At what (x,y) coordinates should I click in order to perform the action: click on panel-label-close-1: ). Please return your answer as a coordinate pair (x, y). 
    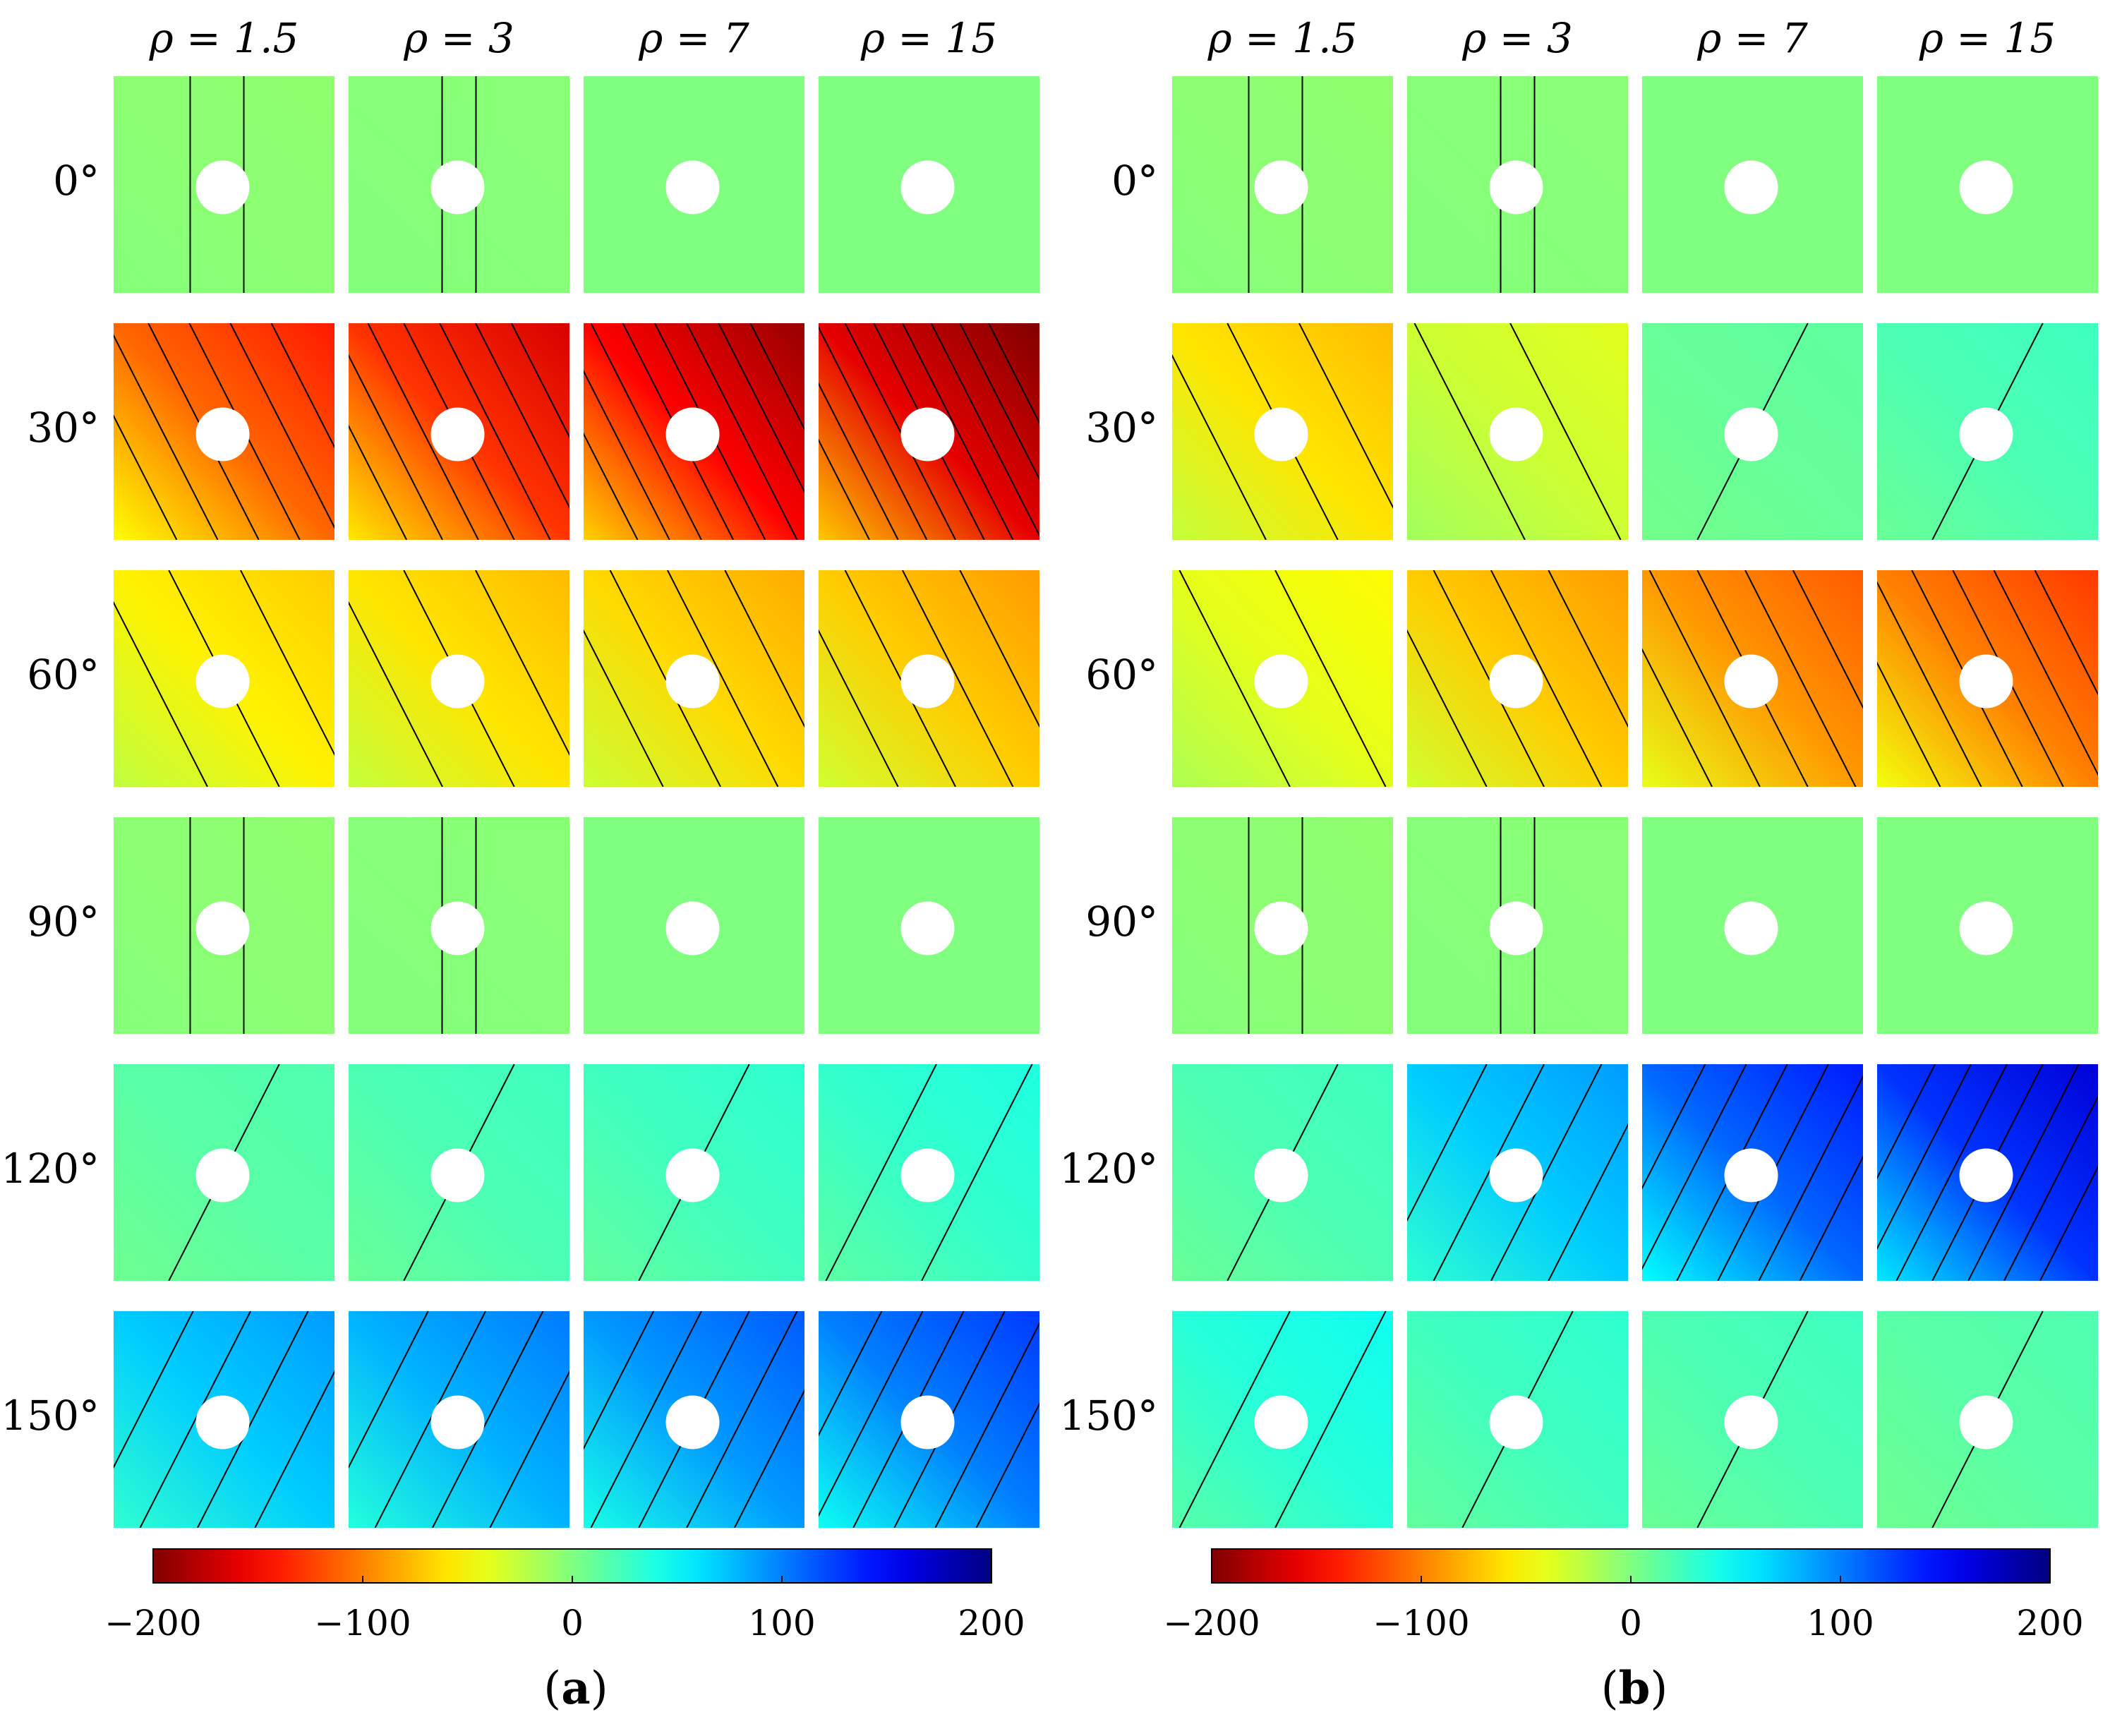
    Looking at the image, I should click on (1659, 1689).